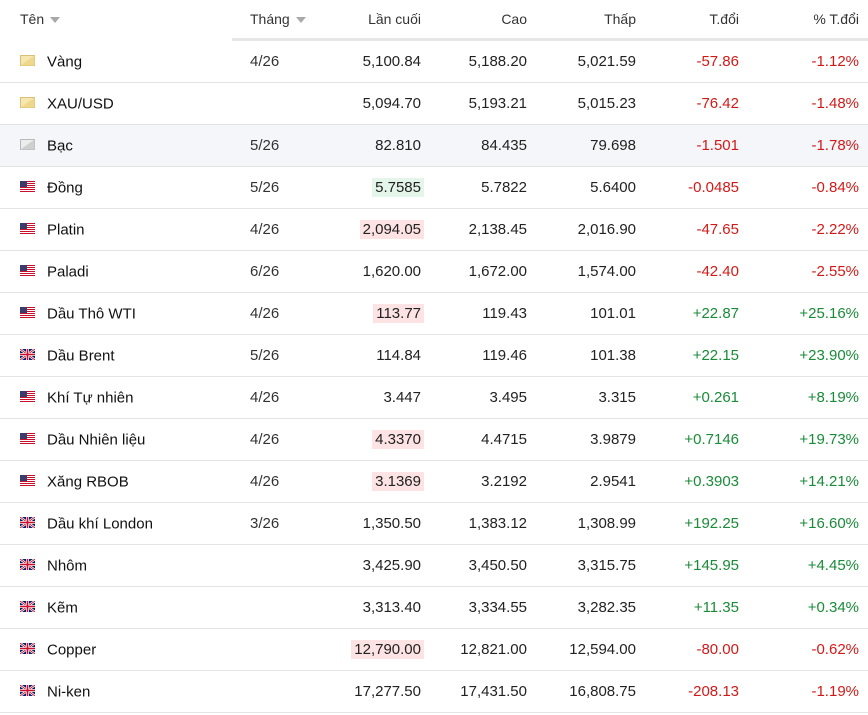 The image size is (868, 715). What do you see at coordinates (116, 691) in the screenshot?
I see `cell-name: Ni-ken` at bounding box center [116, 691].